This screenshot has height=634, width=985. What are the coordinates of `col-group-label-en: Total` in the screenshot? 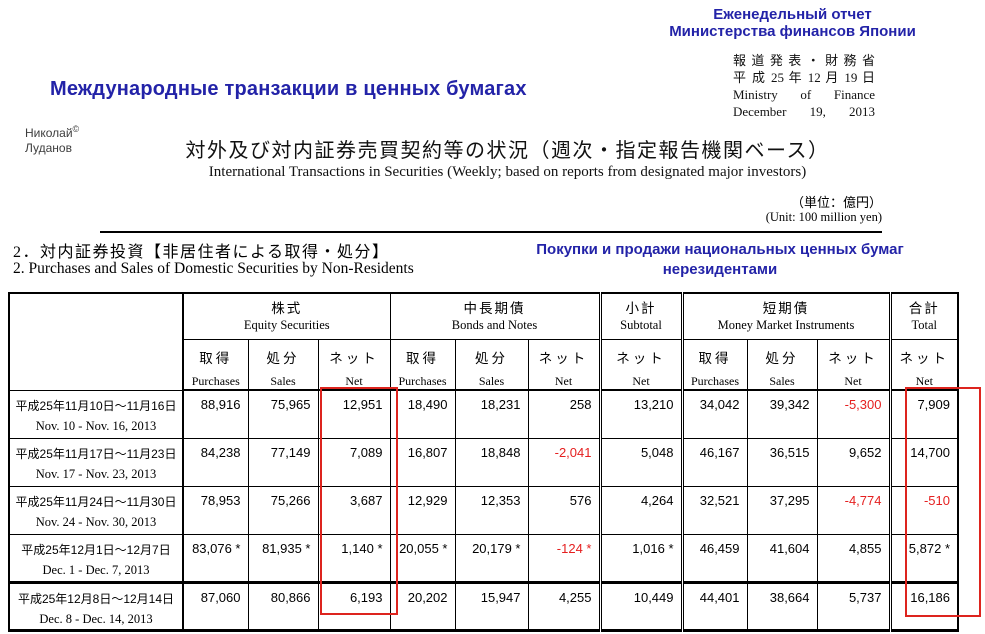 It's located at (924, 325).